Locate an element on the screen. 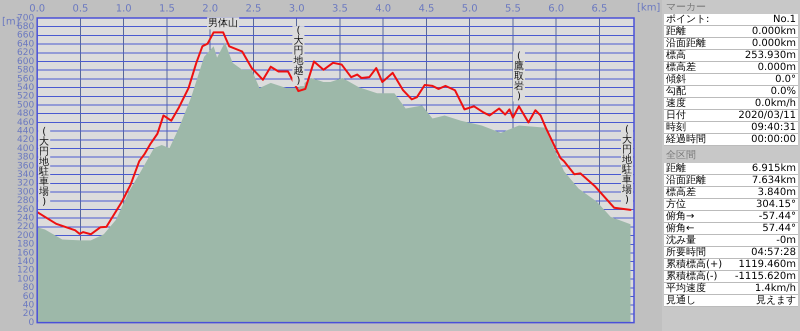 The image size is (800, 331). x-tick-label: 4.0 is located at coordinates (383, 9).